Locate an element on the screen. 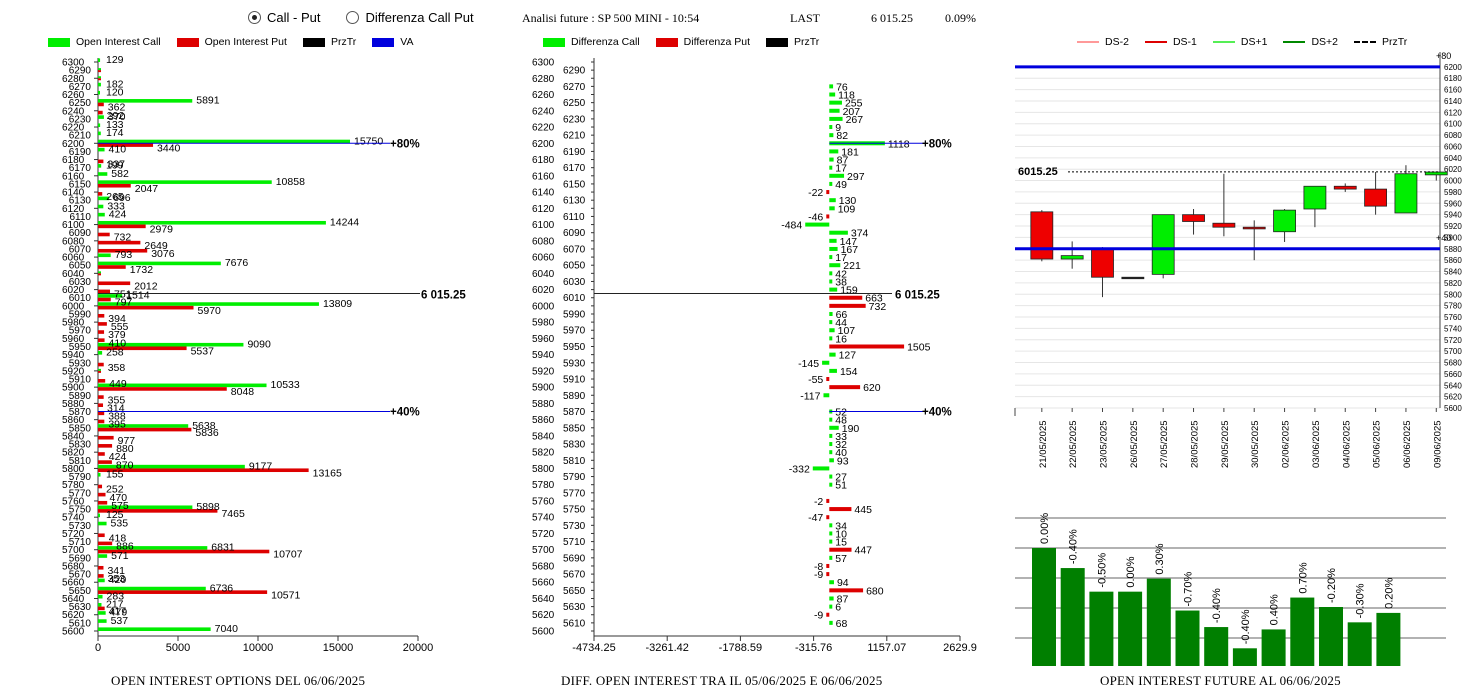  oi-call-value-label: 793 is located at coordinates (124, 255).